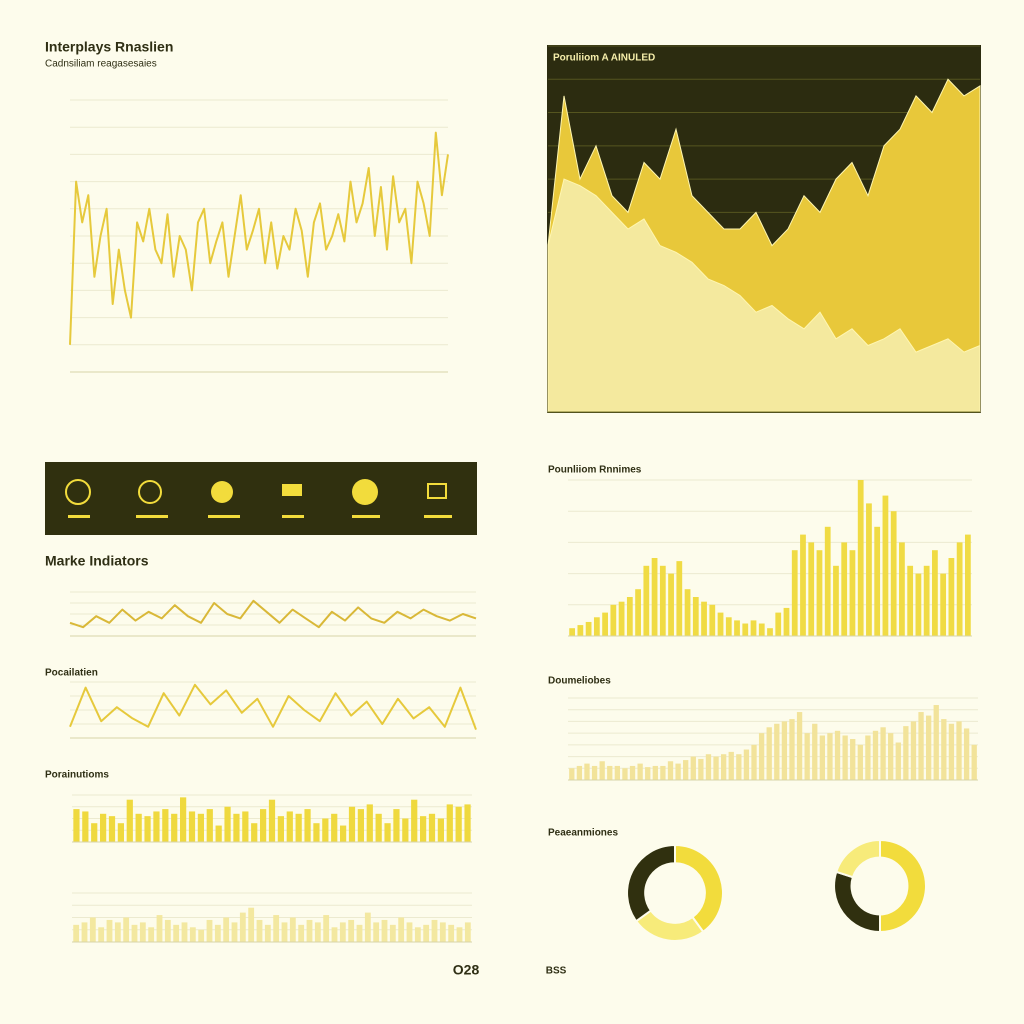  Describe the element at coordinates (858, 858) in the screenshot. I see `pie-slice` at that location.